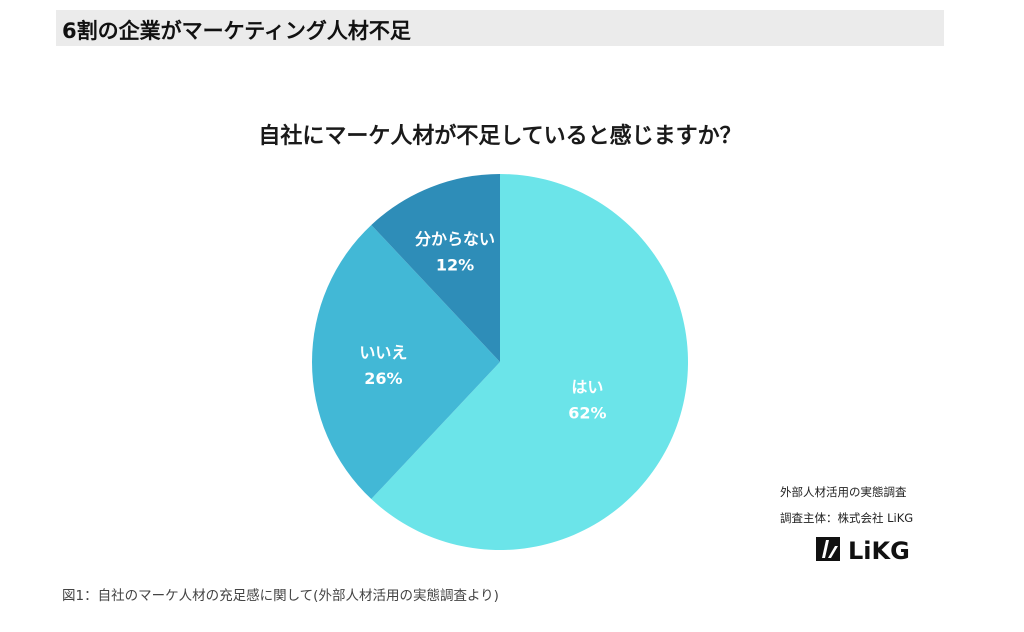  What do you see at coordinates (499, 136) in the screenshot?
I see `chart-title: 自社にマーケ人材が不足していると感じますか？` at bounding box center [499, 136].